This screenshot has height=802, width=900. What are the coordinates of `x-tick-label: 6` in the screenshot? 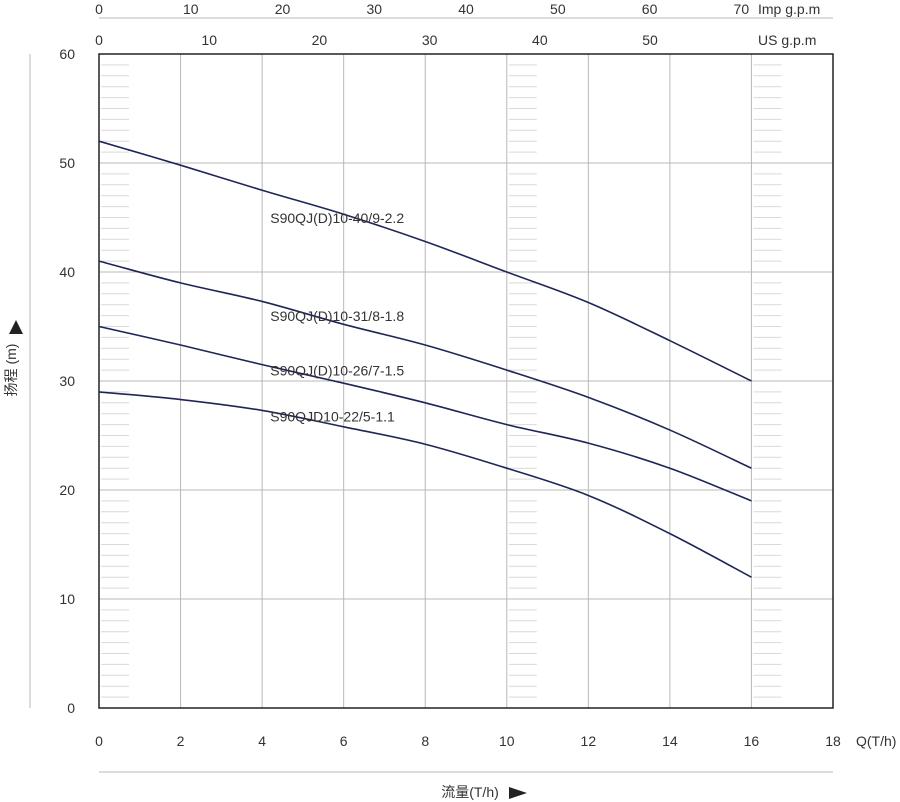 It's located at (344, 741).